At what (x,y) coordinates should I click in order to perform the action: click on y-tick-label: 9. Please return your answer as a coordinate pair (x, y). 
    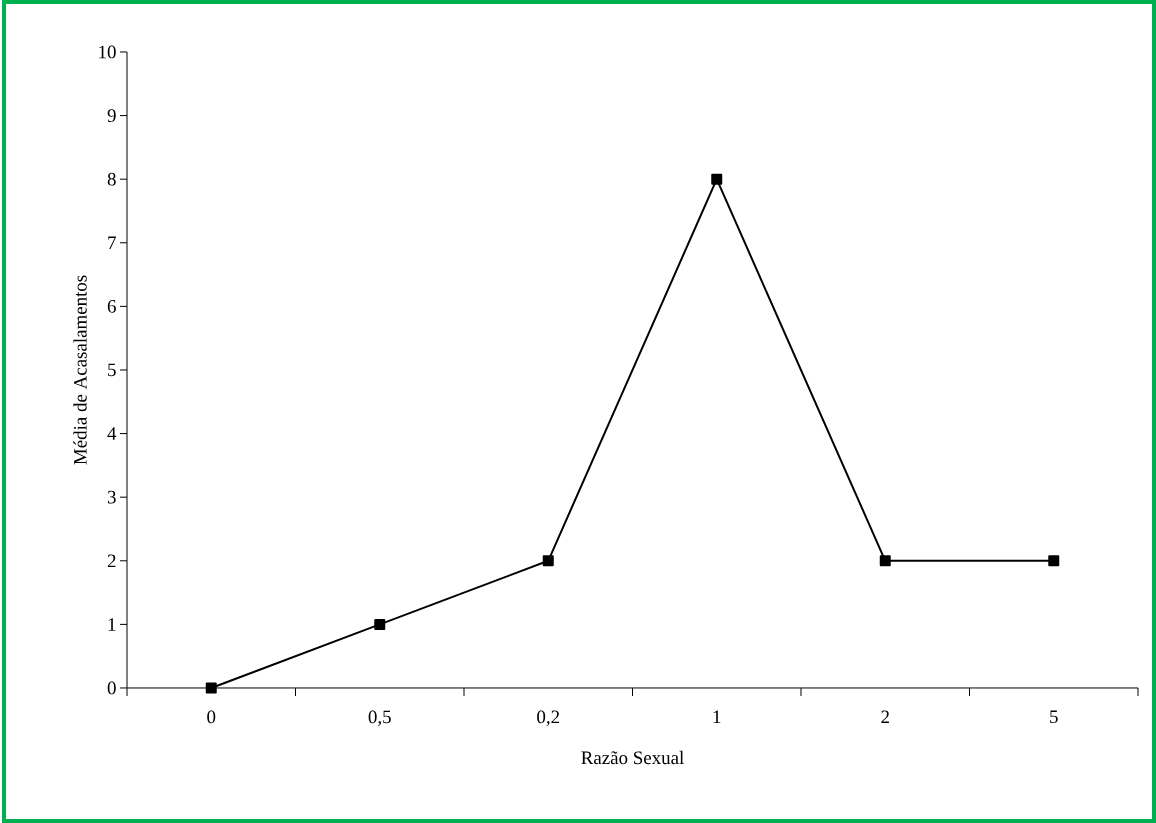
    Looking at the image, I should click on (111, 115).